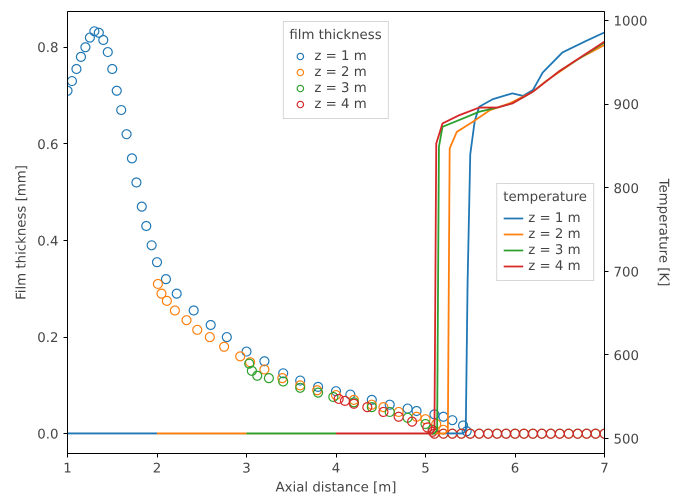 The height and width of the screenshot is (502, 673). What do you see at coordinates (48, 242) in the screenshot?
I see `y-tick-label: 0.4` at bounding box center [48, 242].